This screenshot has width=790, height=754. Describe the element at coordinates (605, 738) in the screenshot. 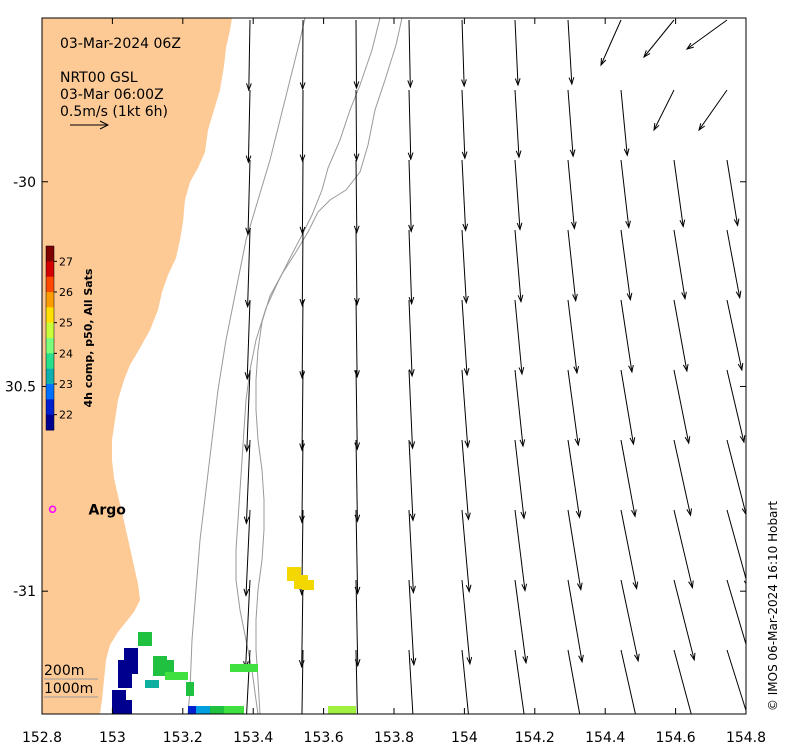

I see `x-tick-label: 154.4` at that location.